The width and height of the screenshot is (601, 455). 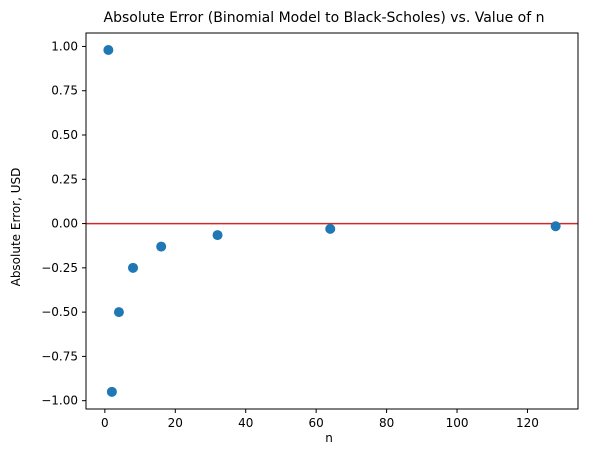 I want to click on y-tick-label: 0.50, so click(x=64, y=135).